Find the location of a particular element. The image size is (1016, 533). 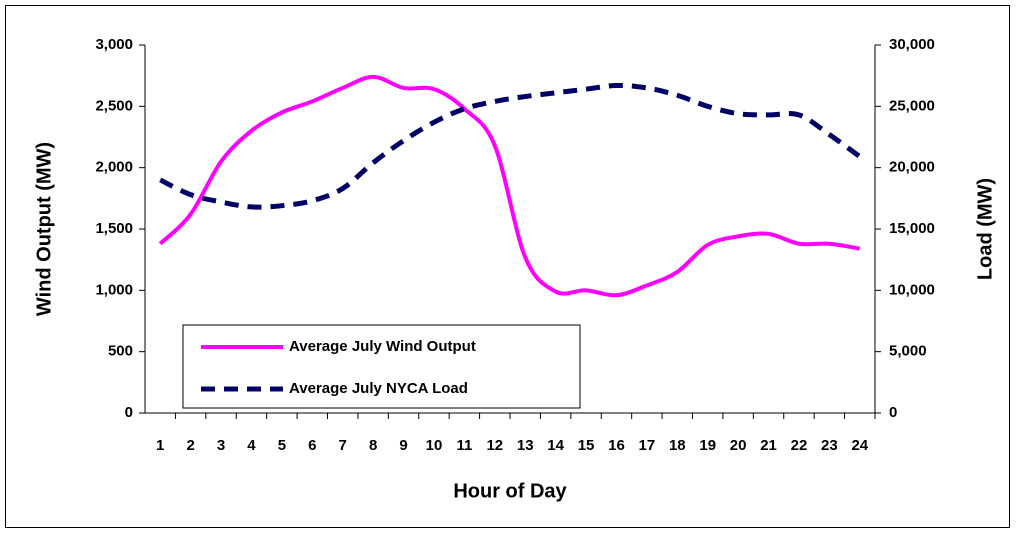

y2-axis-title: Load (MW) is located at coordinates (985, 229).